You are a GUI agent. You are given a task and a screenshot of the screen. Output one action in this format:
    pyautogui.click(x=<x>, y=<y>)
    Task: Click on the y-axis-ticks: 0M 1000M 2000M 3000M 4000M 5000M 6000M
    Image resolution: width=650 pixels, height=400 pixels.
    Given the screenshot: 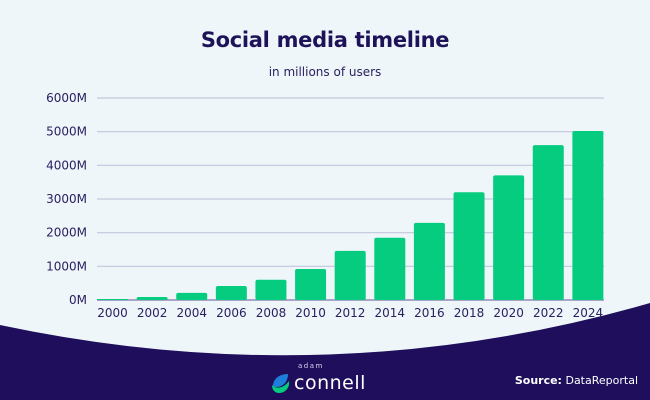 What is the action you would take?
    pyautogui.click(x=66, y=199)
    